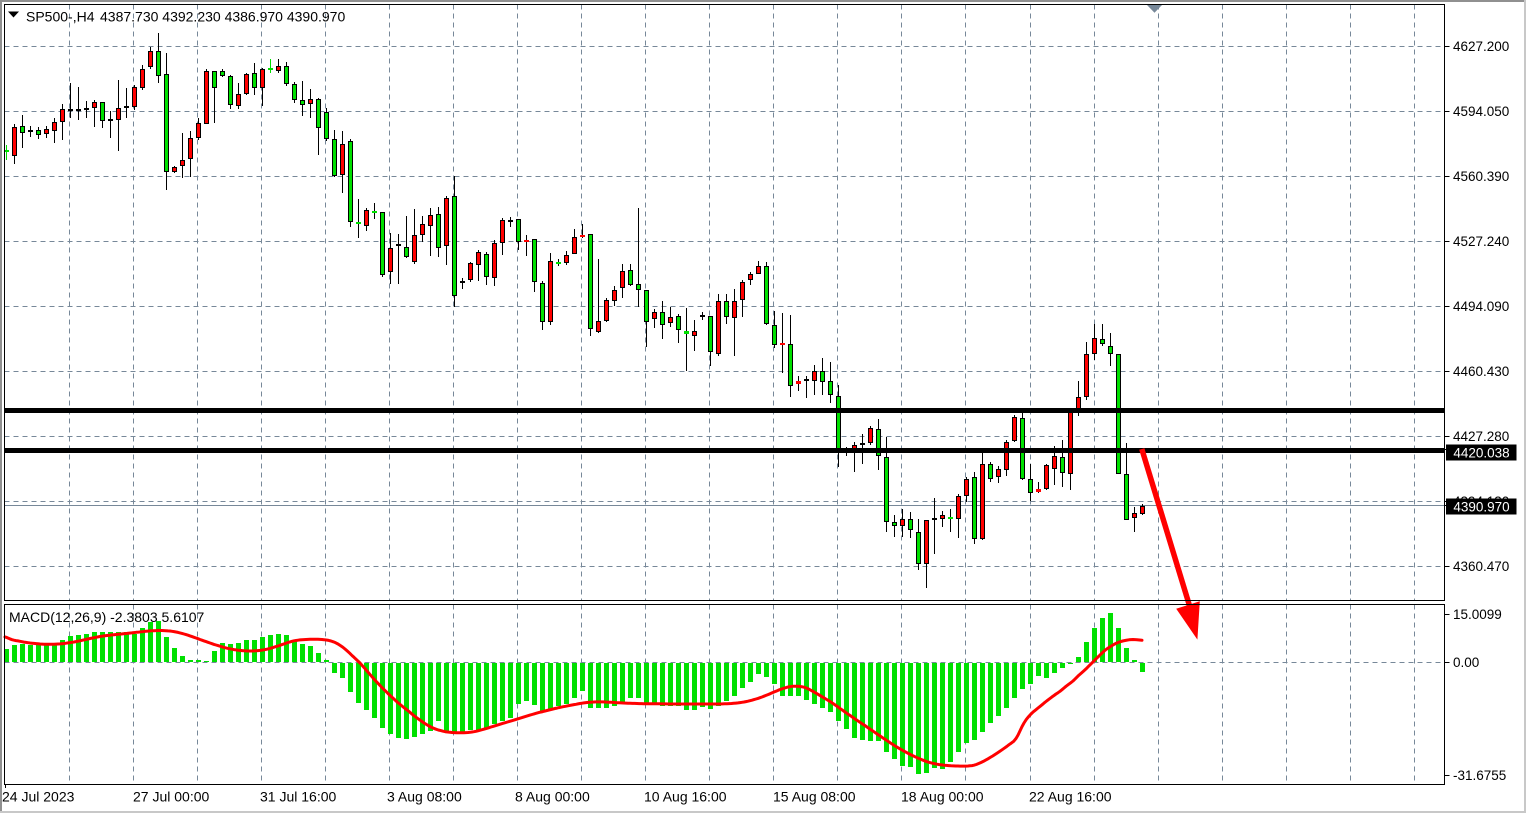  I want to click on svg-text: 18 Aug 00:00, so click(942, 797).